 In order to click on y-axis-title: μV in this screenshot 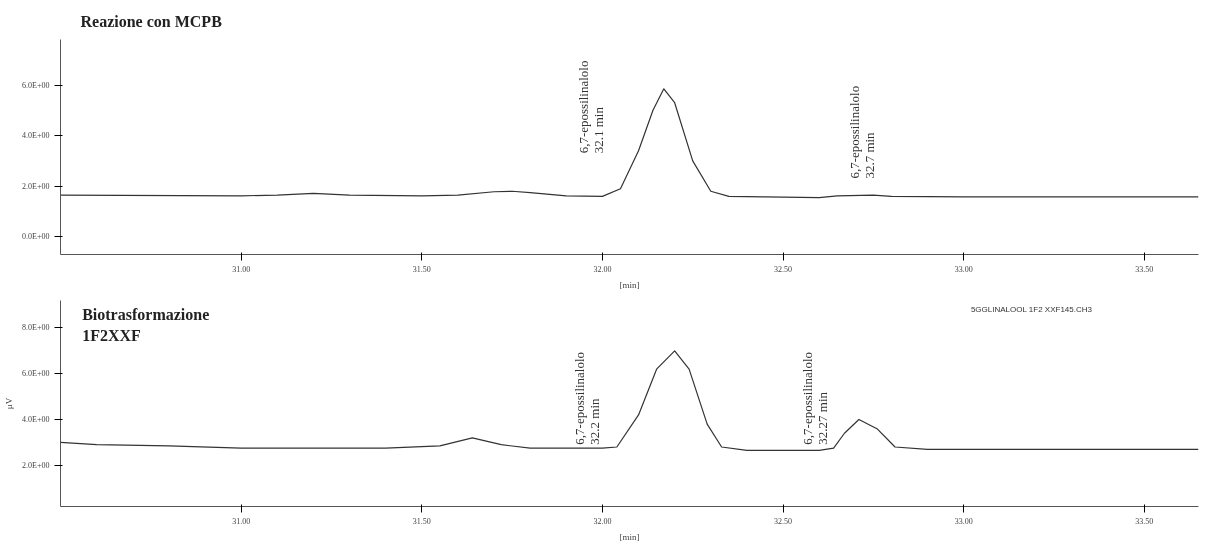, I will do `click(9, 403)`.